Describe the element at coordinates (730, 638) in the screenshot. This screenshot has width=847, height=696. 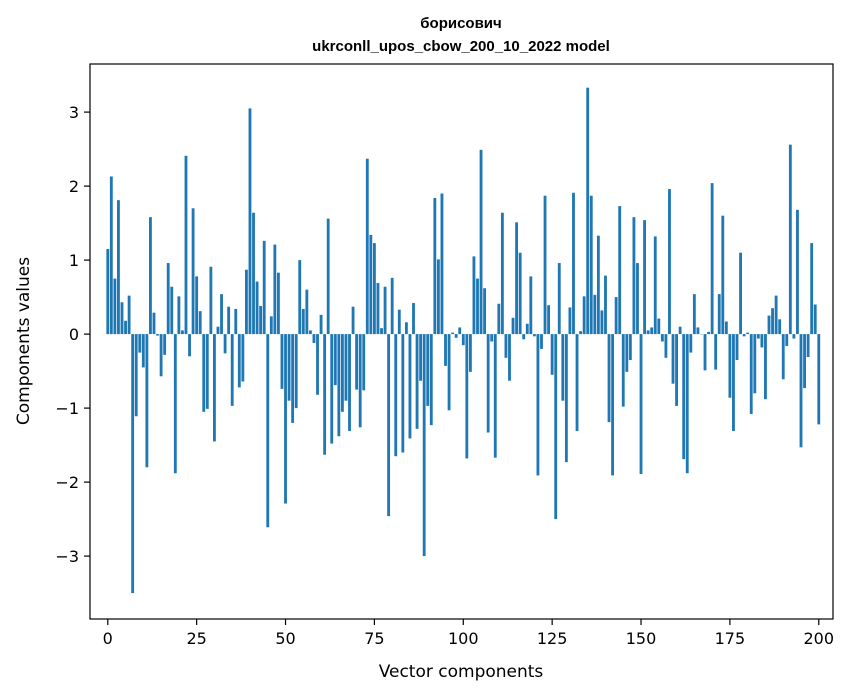
I see `x-tick-label: 175` at that location.